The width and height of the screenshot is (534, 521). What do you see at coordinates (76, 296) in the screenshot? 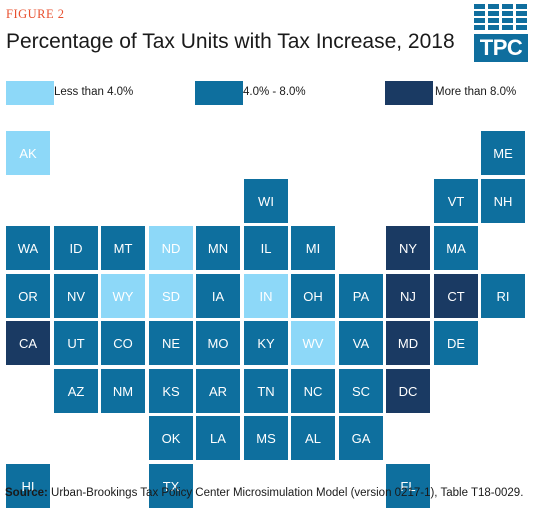
I see `state-tile-nv: NV` at bounding box center [76, 296].